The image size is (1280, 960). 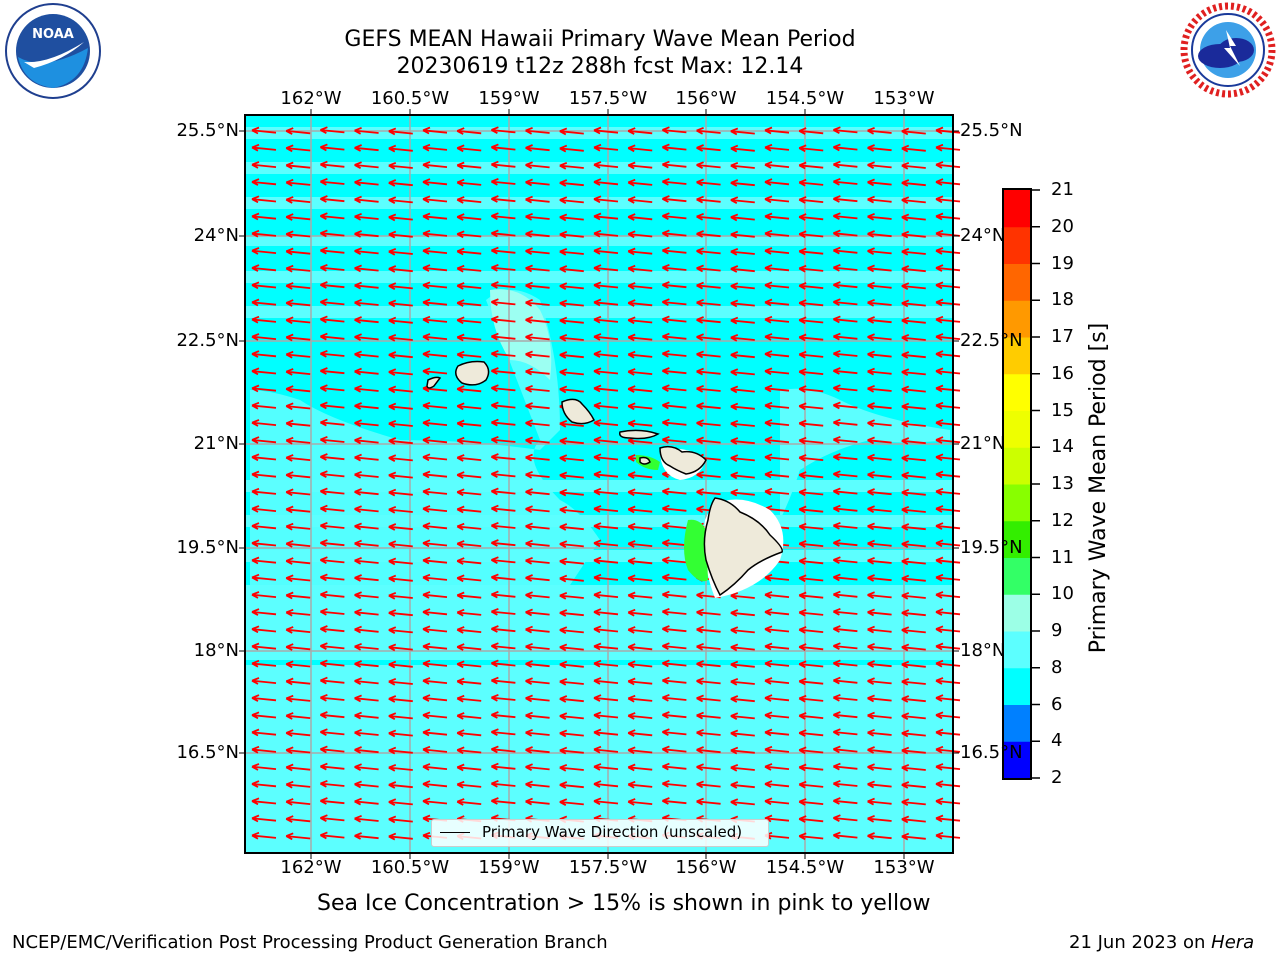 What do you see at coordinates (410, 867) in the screenshot?
I see `lon-label-bottom: 160.5°W` at bounding box center [410, 867].